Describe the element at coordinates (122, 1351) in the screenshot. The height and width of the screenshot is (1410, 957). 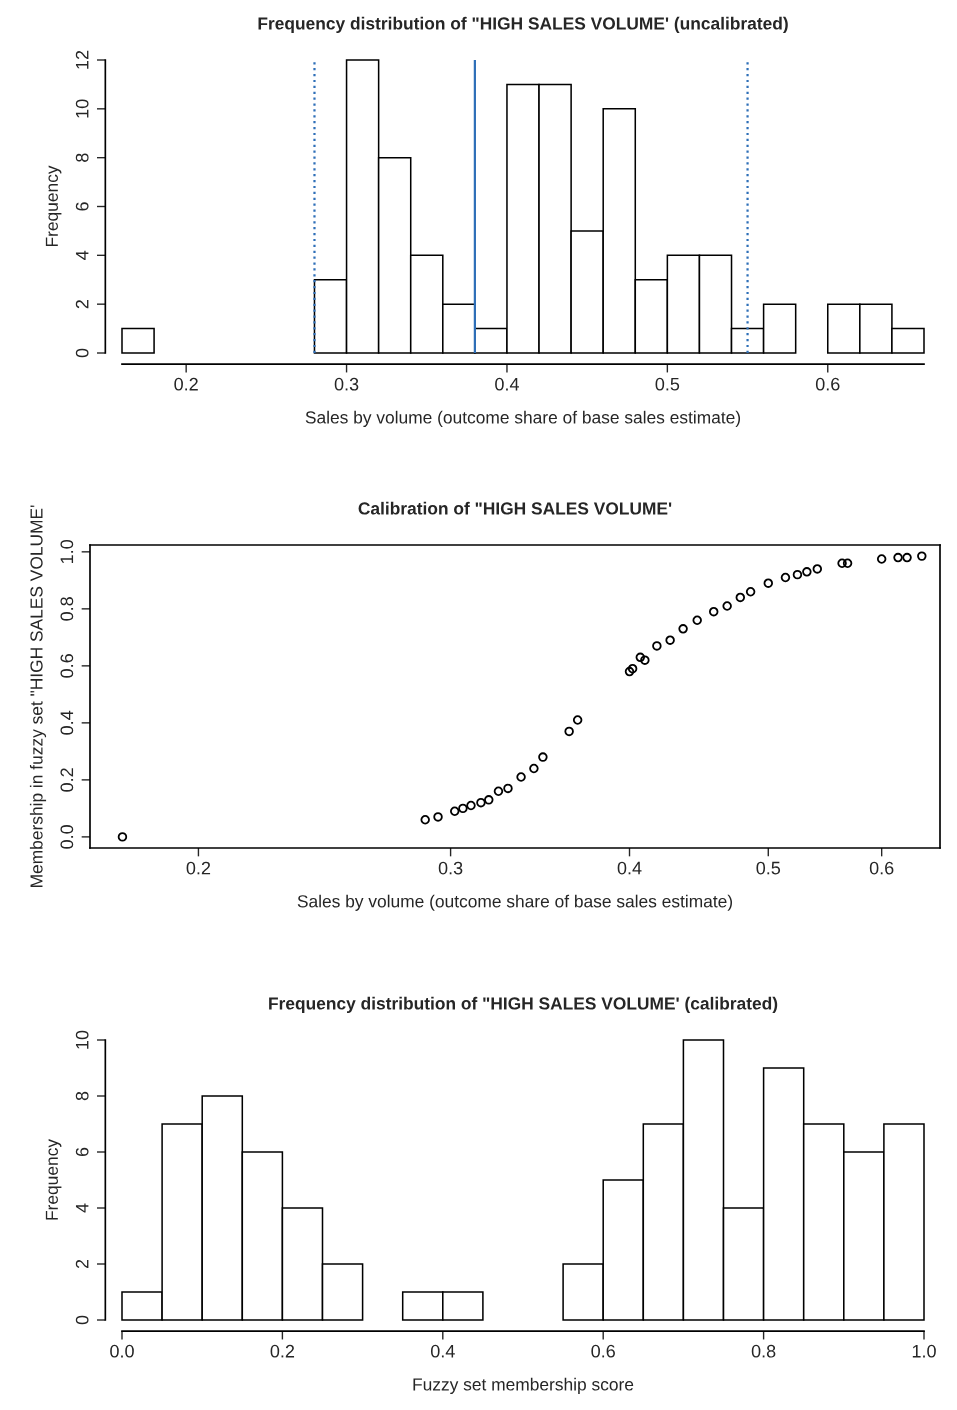
I see `x-tick-label: 0.0` at that location.